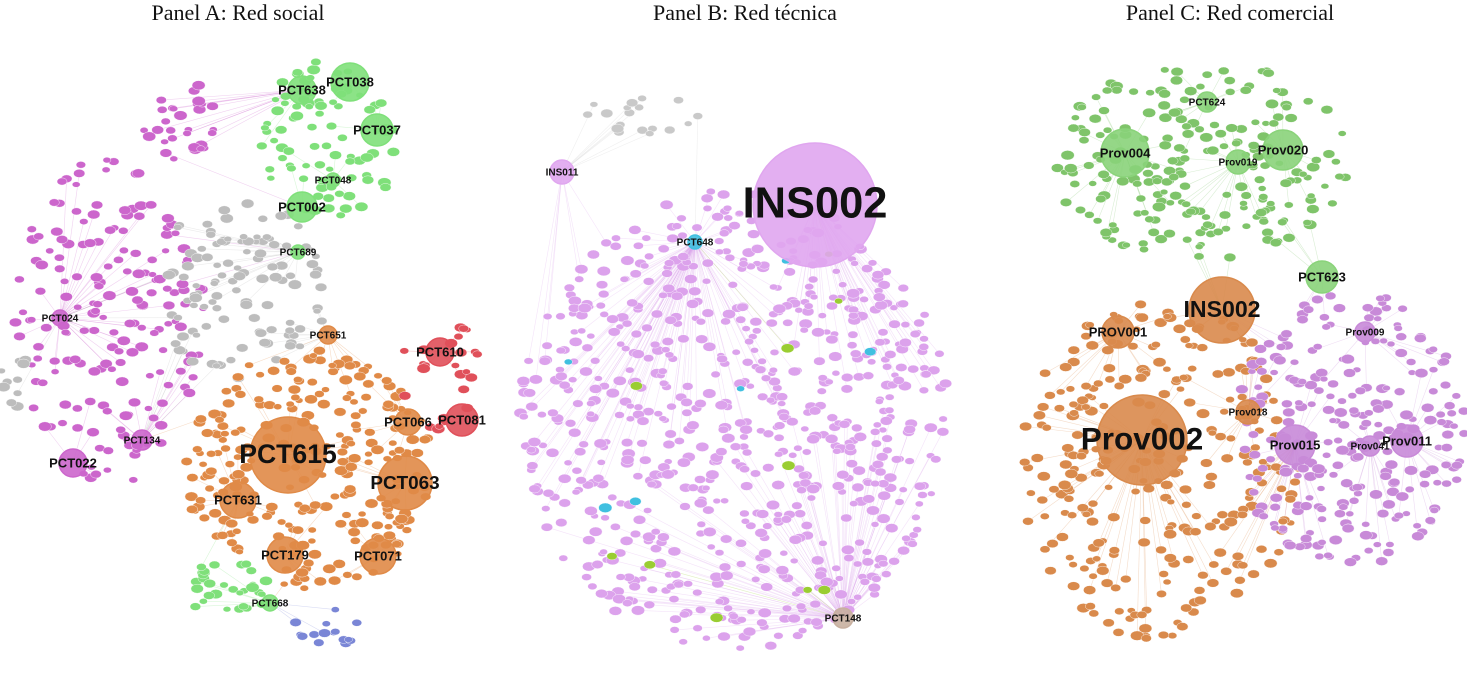 The height and width of the screenshot is (677, 1467). Describe the element at coordinates (302, 206) in the screenshot. I see `node-label: PCT002` at that location.